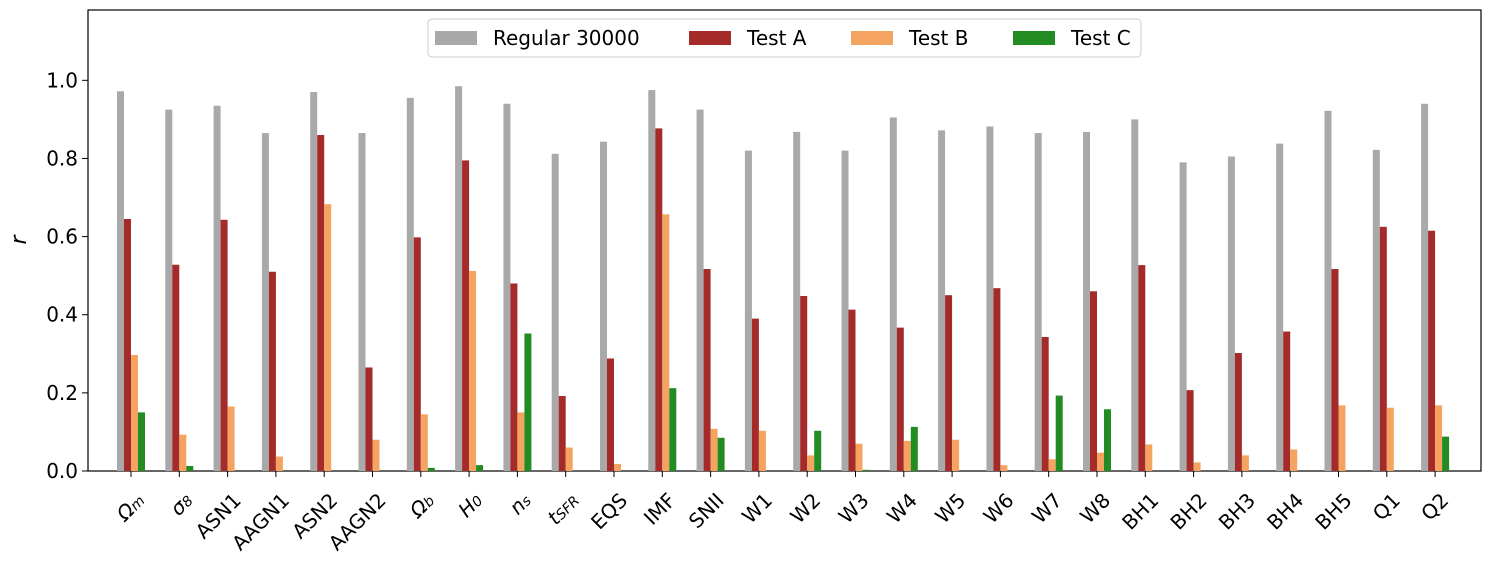  I want to click on x-tick-label-main: W4, so click(902, 508).